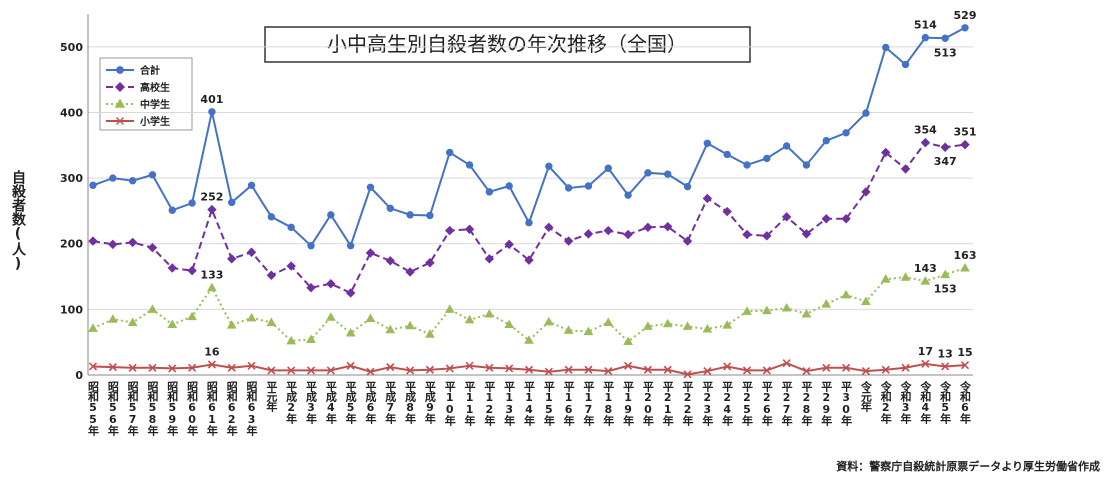 This screenshot has height=483, width=1105. What do you see at coordinates (429, 403) in the screenshot?
I see `x-tick-label: 平成9年` at bounding box center [429, 403].